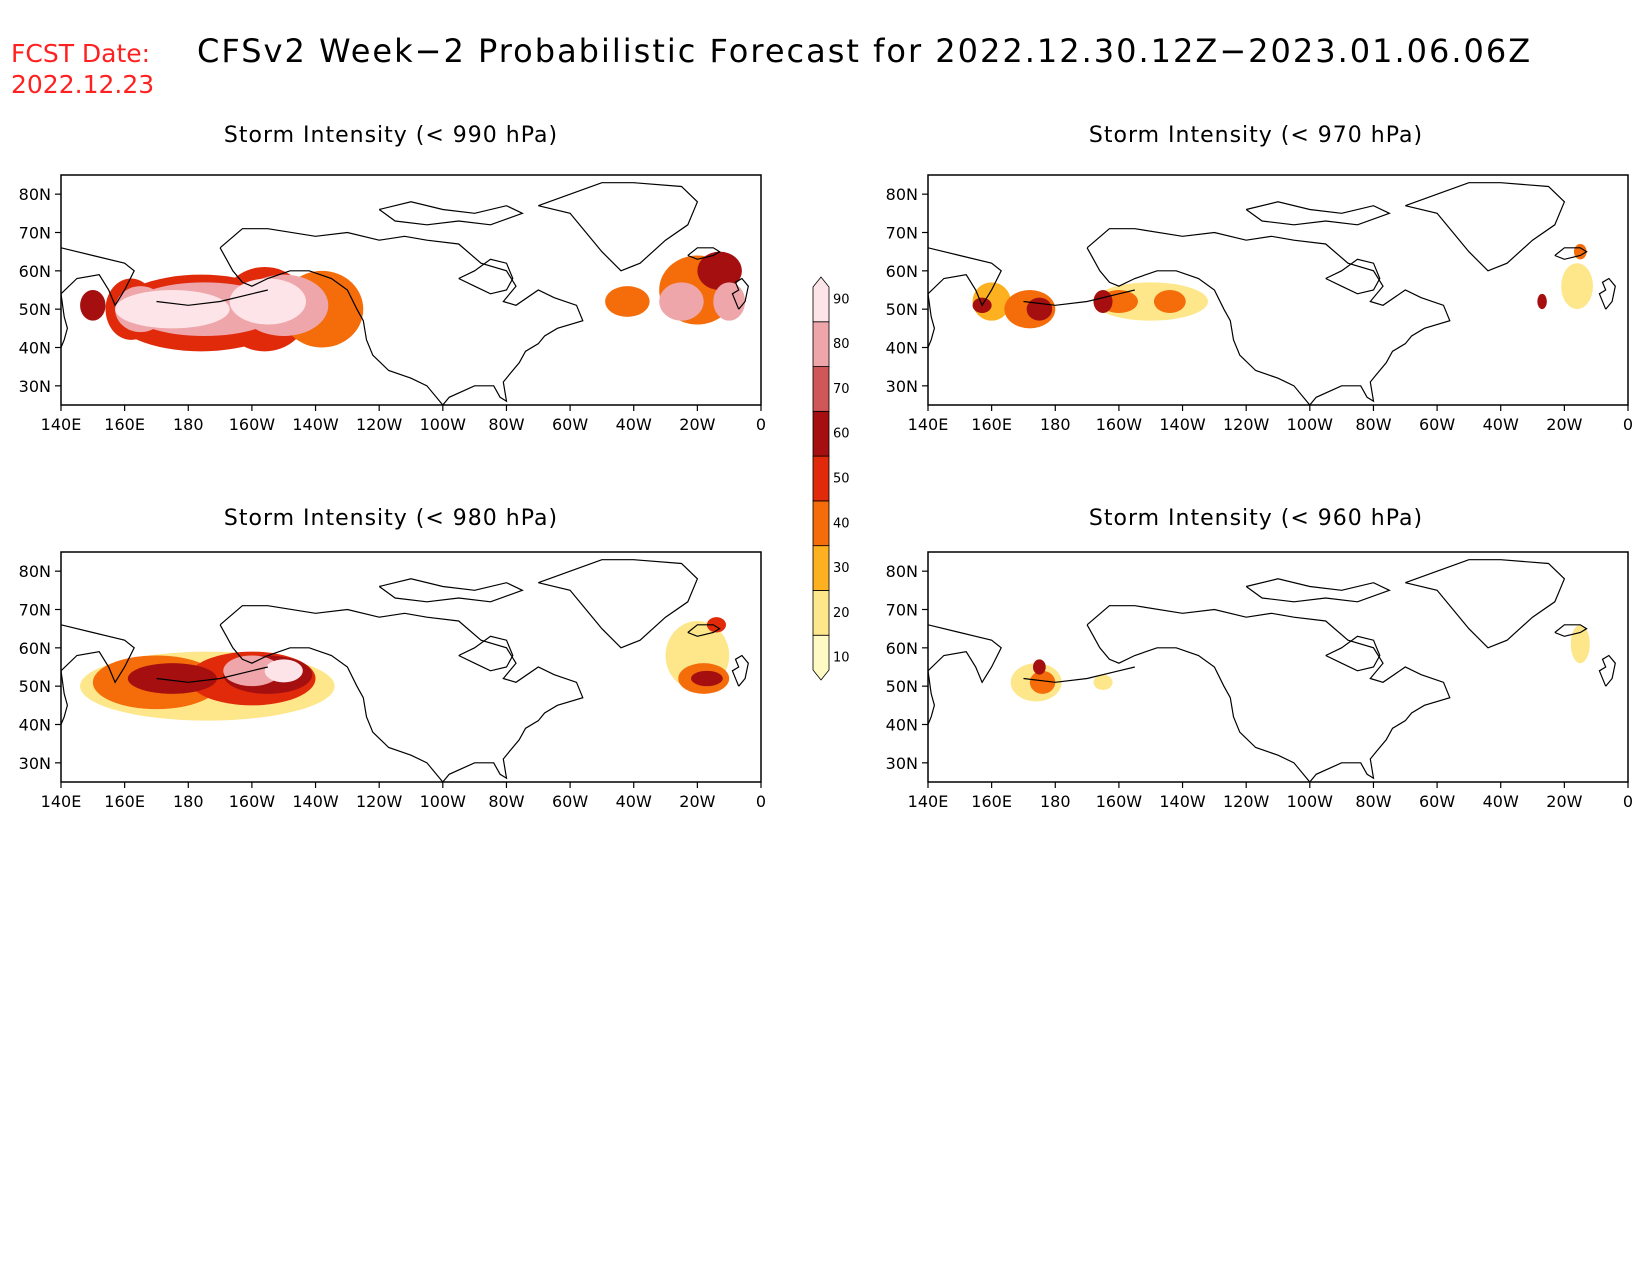 Image resolution: width=1650 pixels, height=1275 pixels. I want to click on forecast-date-label: FCST Date: 2022.12.23, so click(82, 69).